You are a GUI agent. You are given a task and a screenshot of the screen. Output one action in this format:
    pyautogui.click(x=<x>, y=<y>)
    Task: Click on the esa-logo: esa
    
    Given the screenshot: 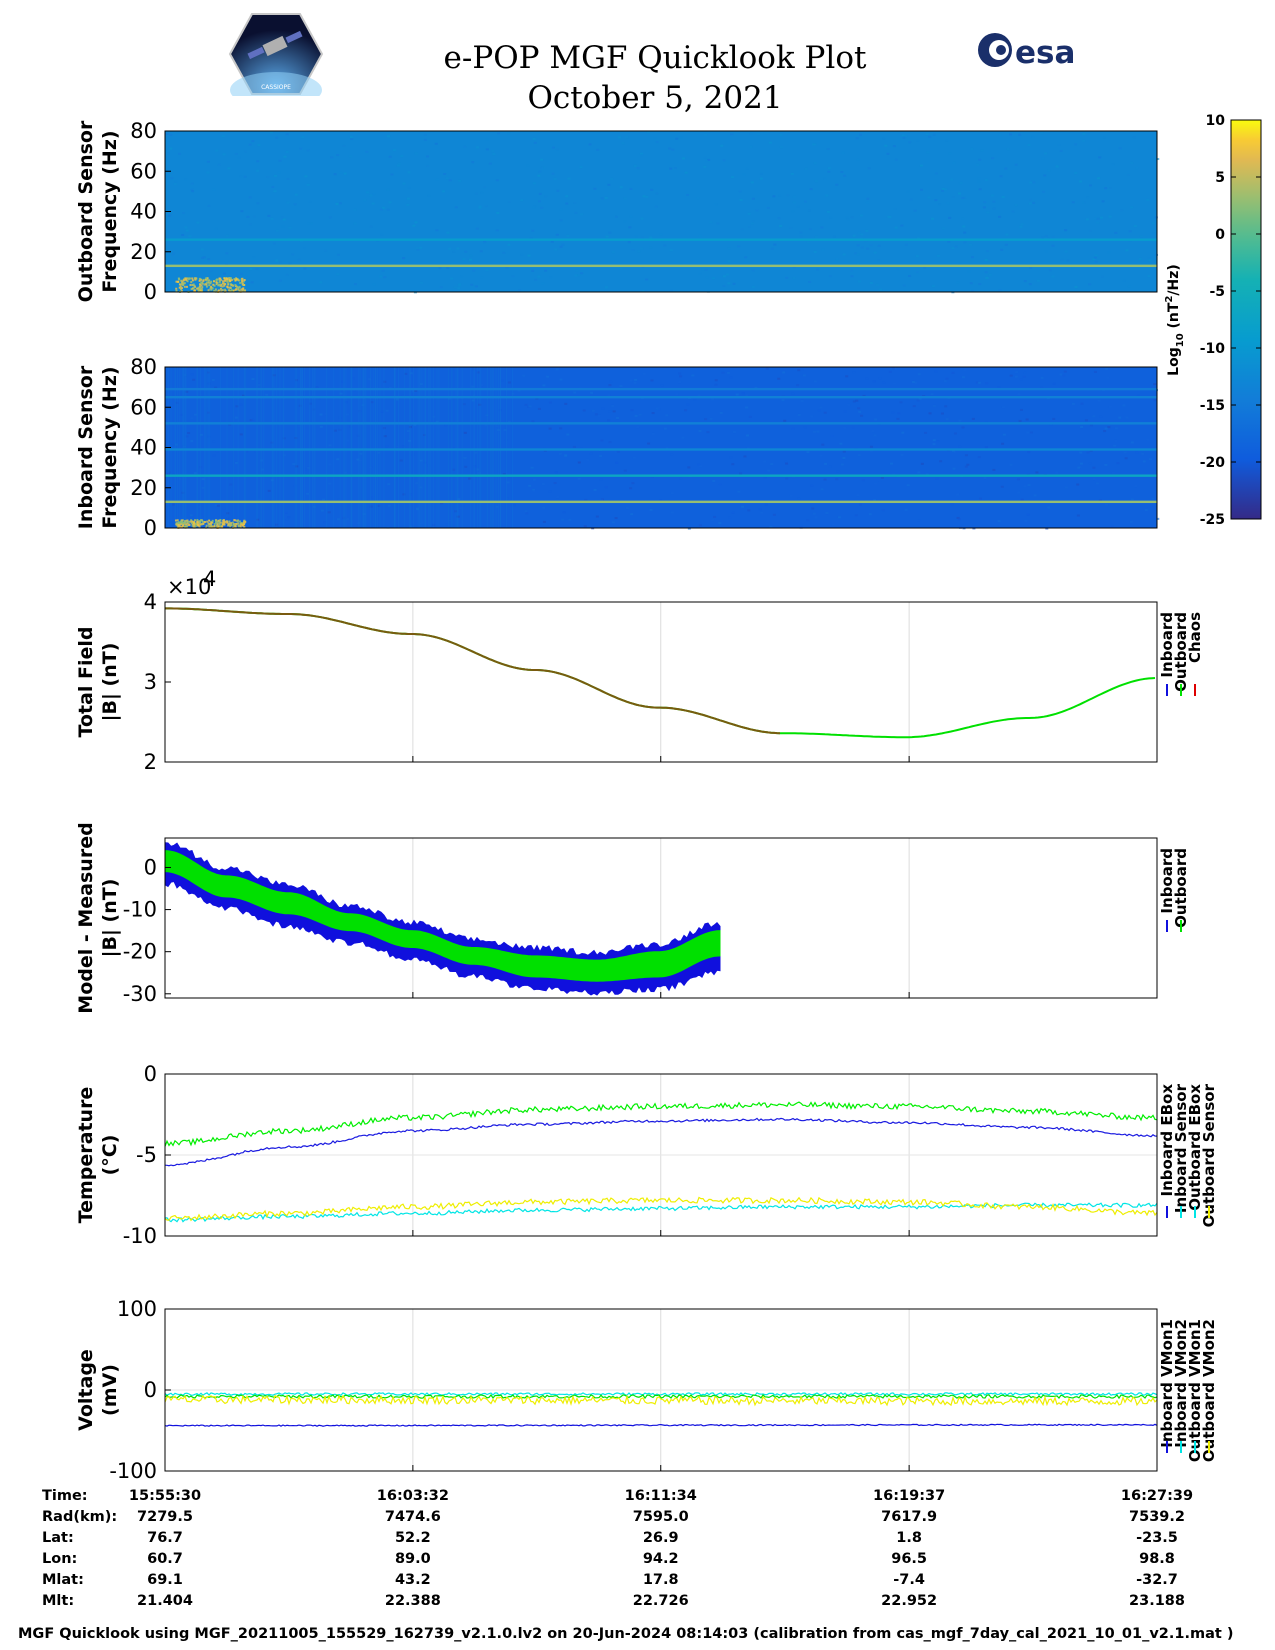 What is the action you would take?
    pyautogui.click(x=1026, y=52)
    